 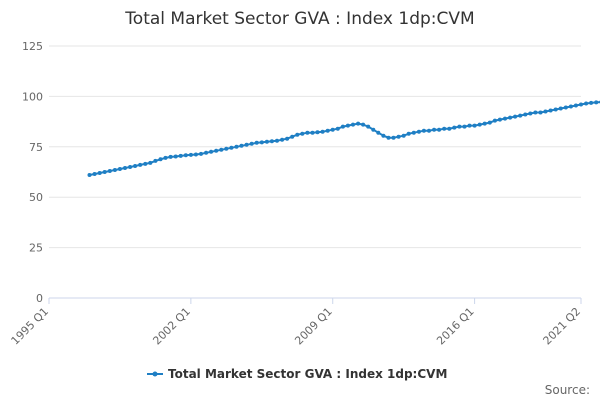 I want to click on legend: Total Market Sector GVA : Index 1dp:CVM, so click(x=297, y=374).